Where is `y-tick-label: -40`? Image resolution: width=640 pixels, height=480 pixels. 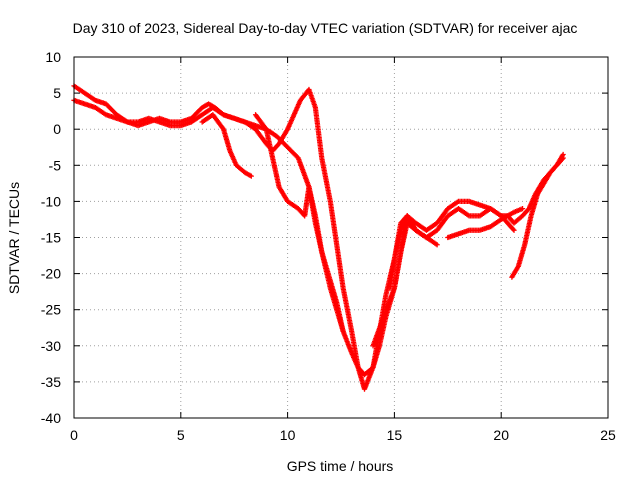
y-tick-label: -40 is located at coordinates (51, 418).